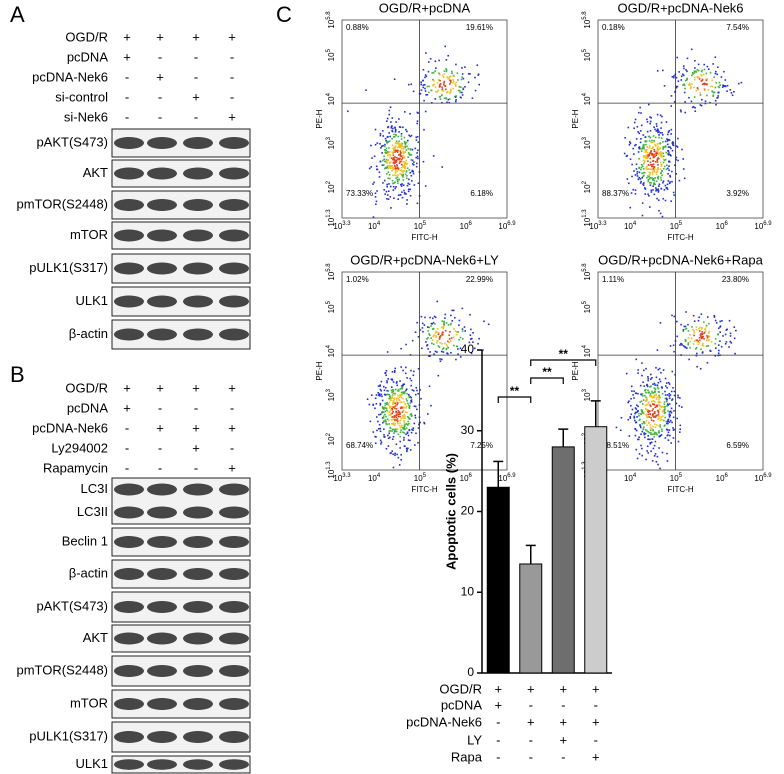 This screenshot has height=774, width=784. What do you see at coordinates (468, 430) in the screenshot?
I see `y-tick-label: 30` at bounding box center [468, 430].